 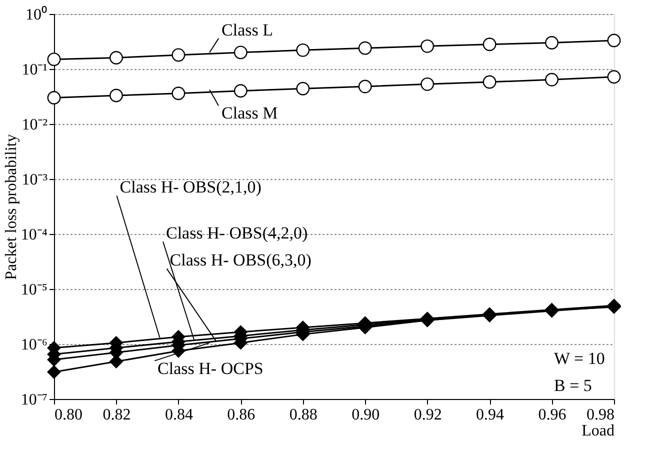 What do you see at coordinates (34, 400) in the screenshot?
I see `y-tick-label: 10⁻⁷` at bounding box center [34, 400].